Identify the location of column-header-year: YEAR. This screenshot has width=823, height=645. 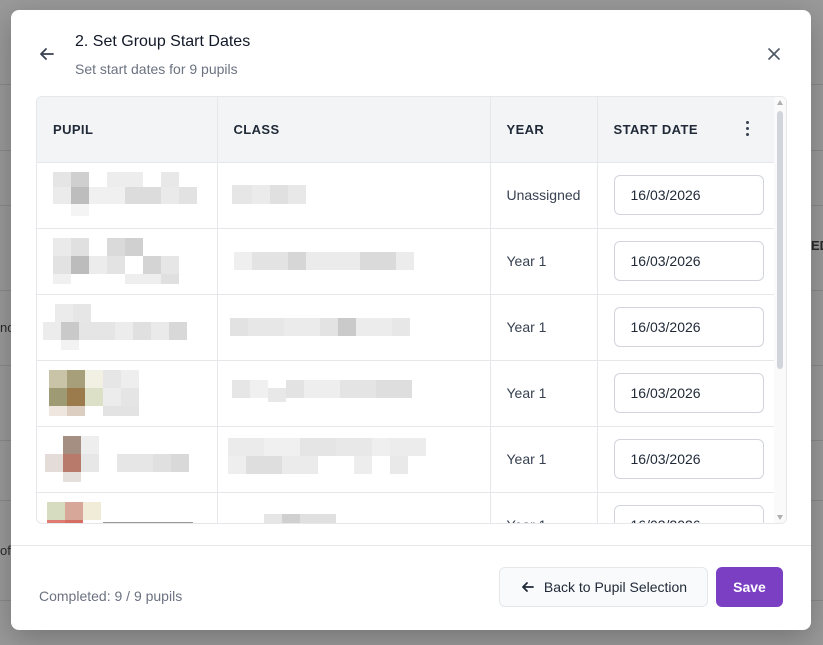
(544, 130).